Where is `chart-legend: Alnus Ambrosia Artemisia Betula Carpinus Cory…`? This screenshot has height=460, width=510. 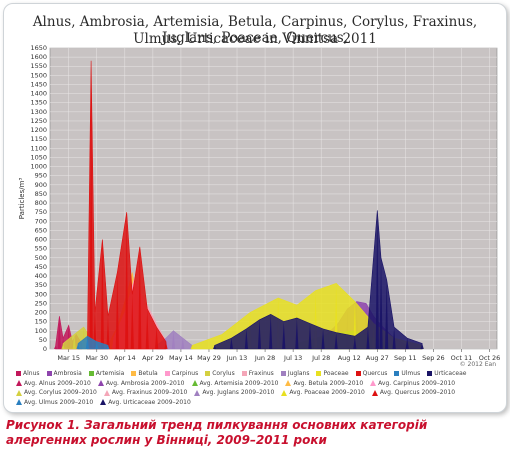
chart-legend: Alnus Ambrosia Artemisia Betula Carpinus Cory… is located at coordinates (261, 388).